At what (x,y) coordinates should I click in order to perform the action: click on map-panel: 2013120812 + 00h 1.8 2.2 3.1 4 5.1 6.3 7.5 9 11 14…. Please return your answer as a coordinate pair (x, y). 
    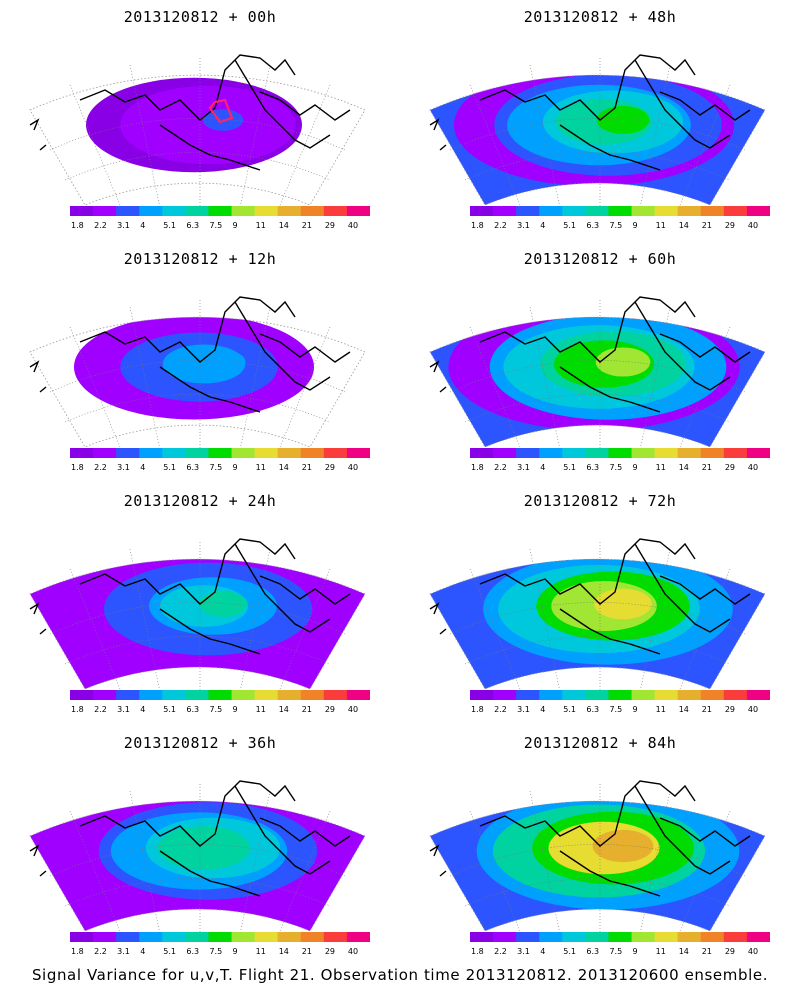
    Looking at the image, I should click on (200, 126).